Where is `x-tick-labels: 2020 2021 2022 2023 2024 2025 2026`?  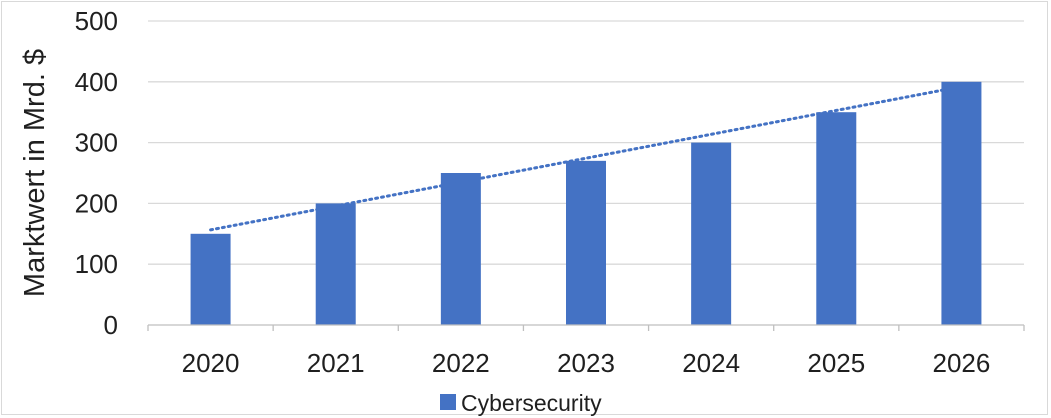 x-tick-labels: 2020 2021 2022 2023 2024 2025 2026 is located at coordinates (586, 363).